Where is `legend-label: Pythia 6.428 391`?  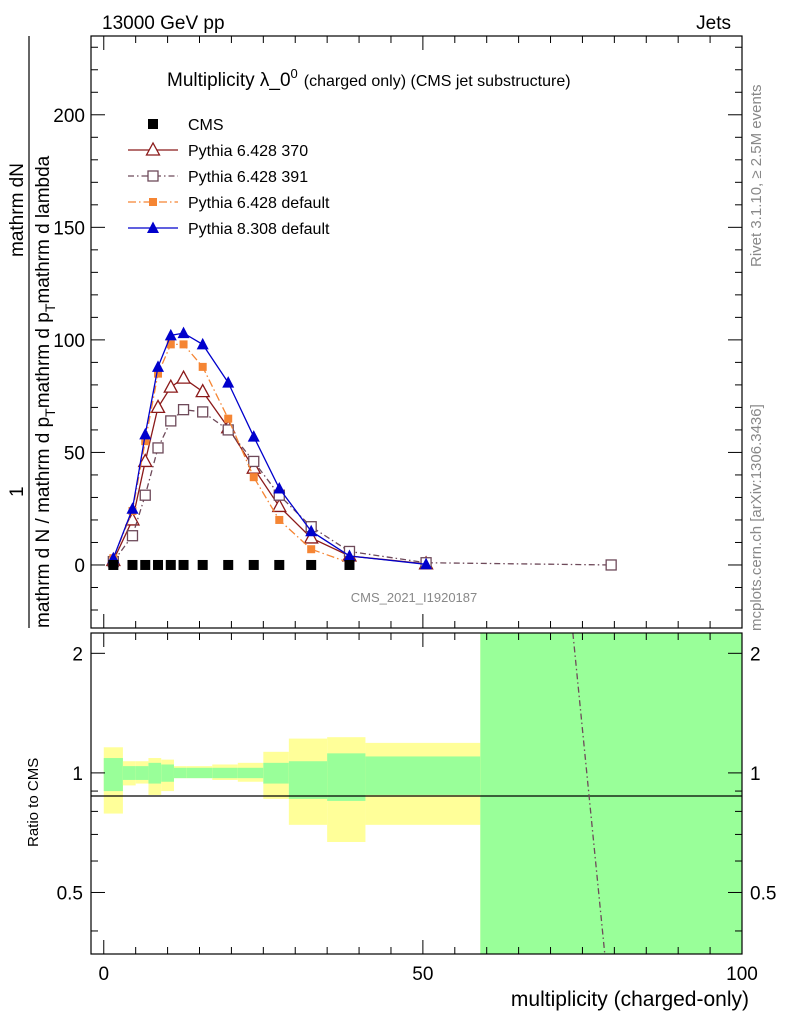
legend-label: Pythia 6.428 391 is located at coordinates (248, 177).